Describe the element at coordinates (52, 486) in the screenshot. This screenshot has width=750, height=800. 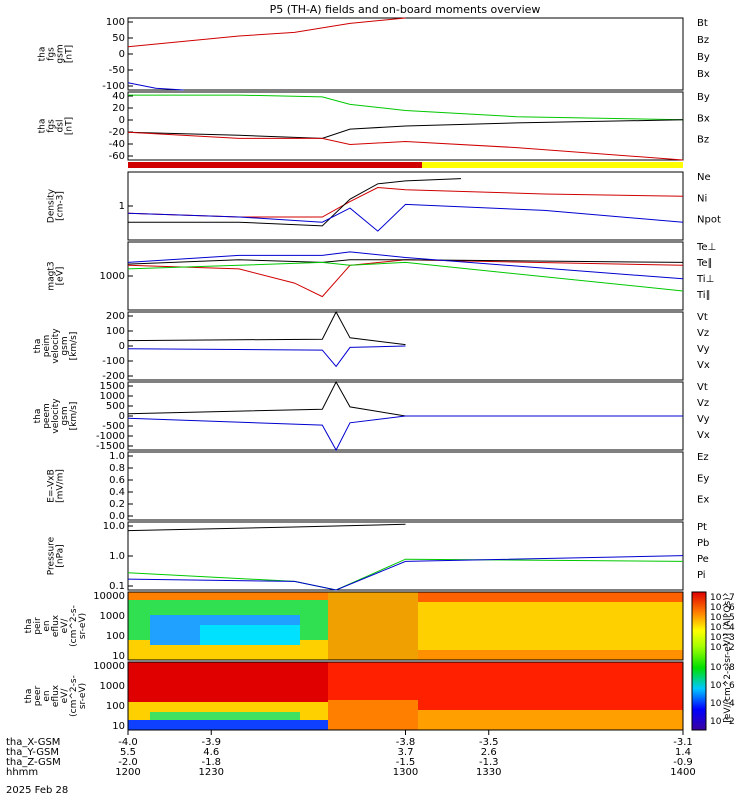
I see `svg-text: E=-VxB` at that location.